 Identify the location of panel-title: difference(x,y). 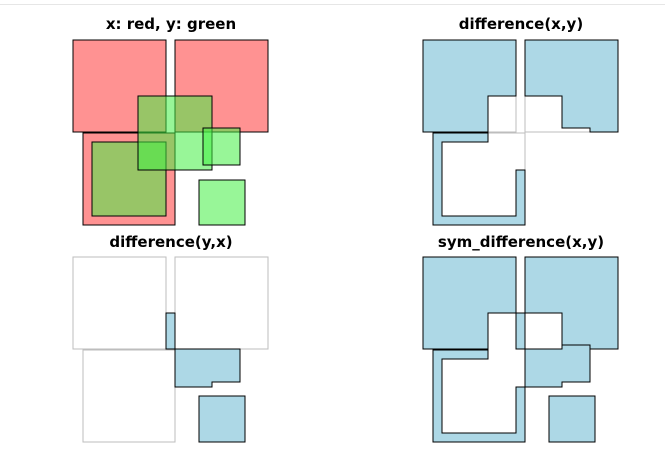
(521, 24).